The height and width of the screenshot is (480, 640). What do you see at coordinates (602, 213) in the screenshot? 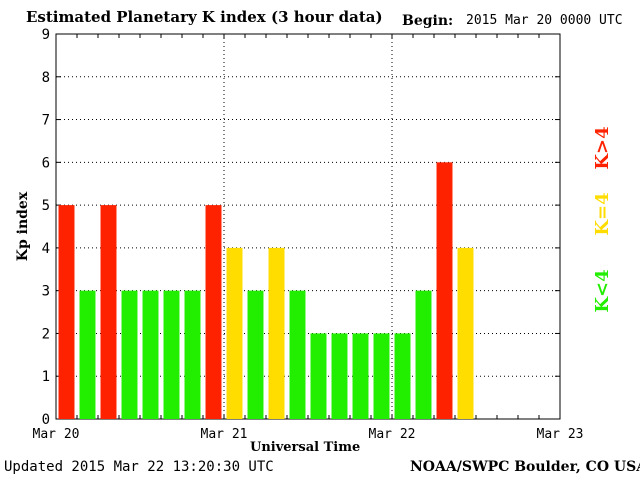
I see `legend-item: K=4` at bounding box center [602, 213].